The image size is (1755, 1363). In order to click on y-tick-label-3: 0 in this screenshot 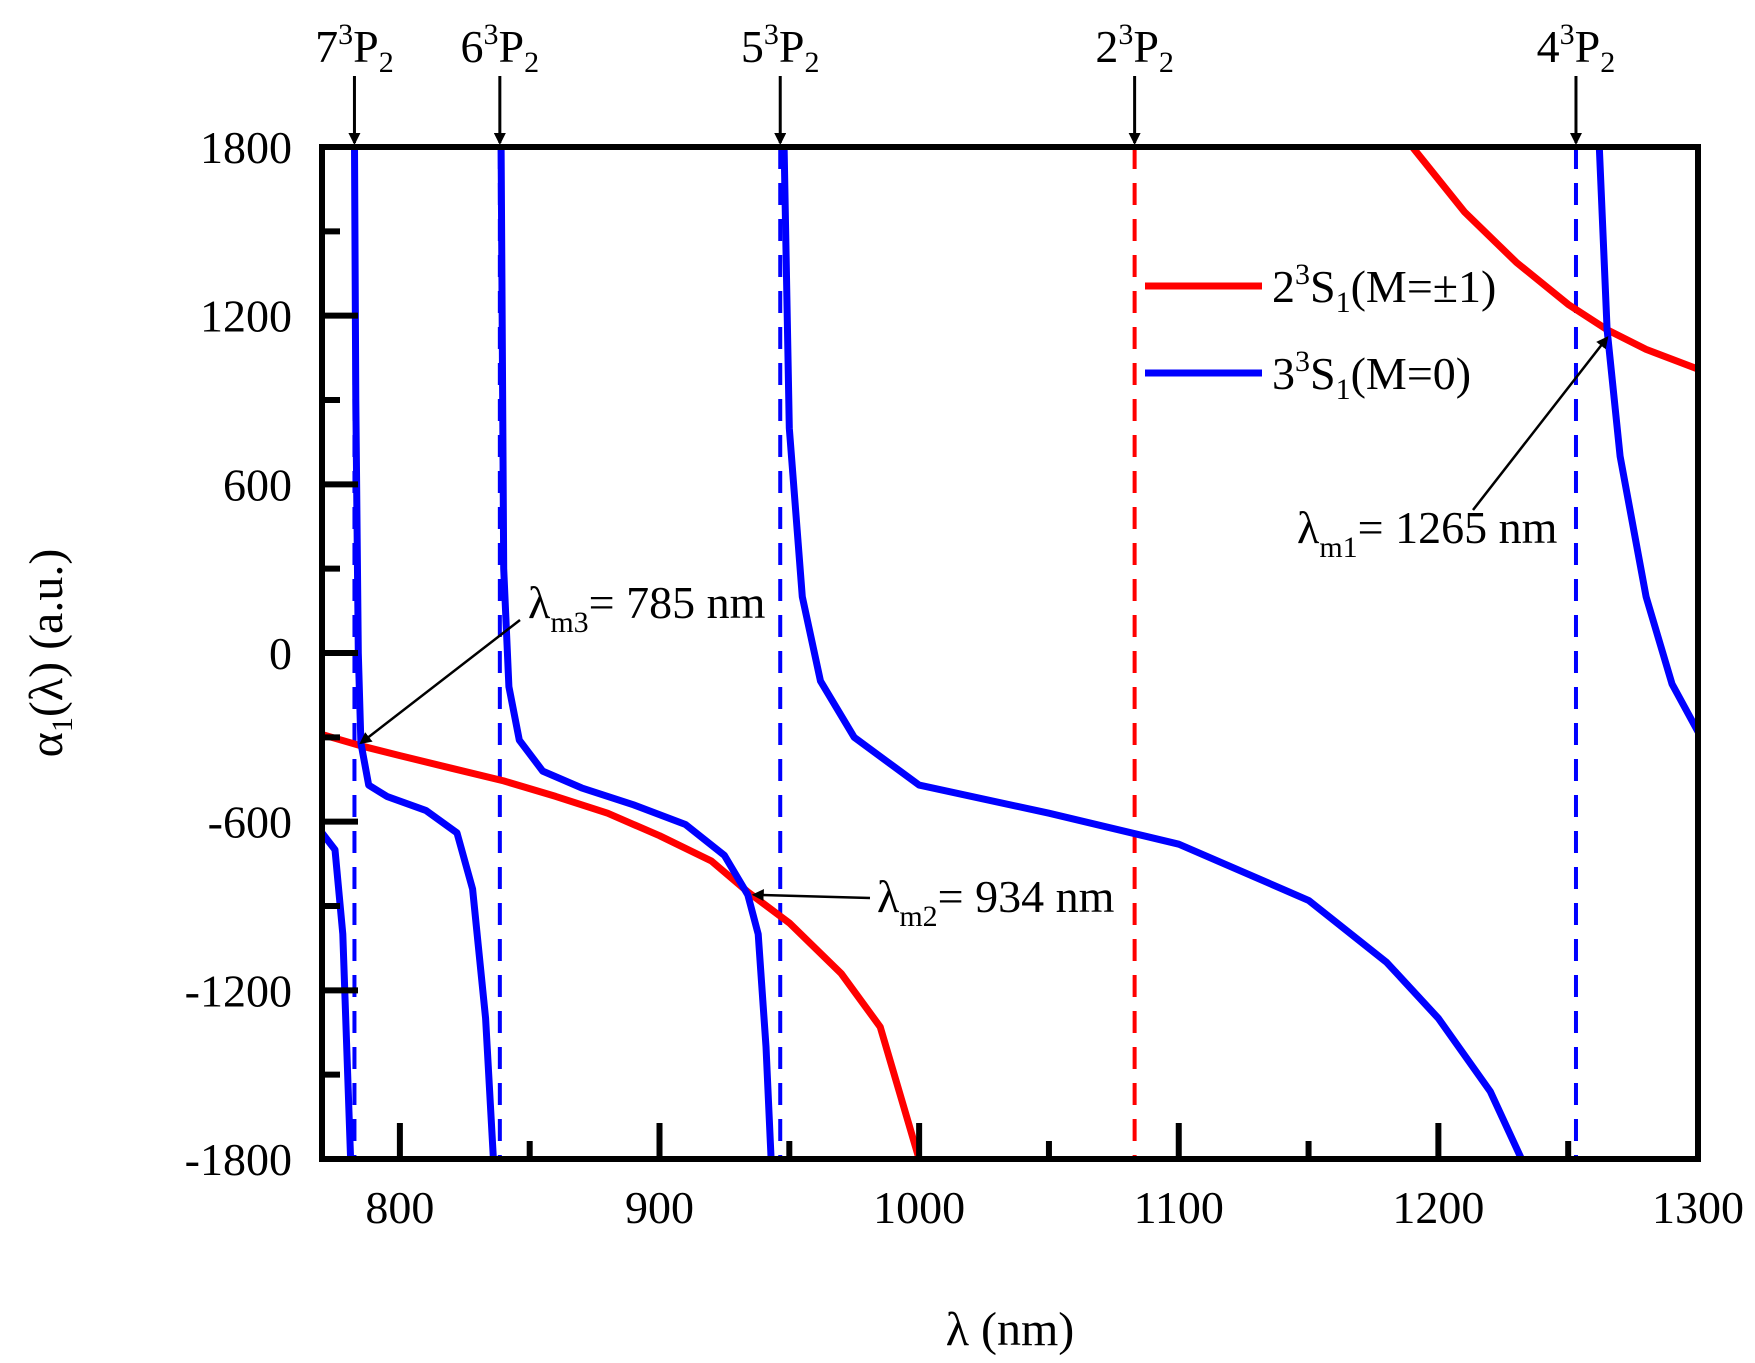, I will do `click(280, 653)`.